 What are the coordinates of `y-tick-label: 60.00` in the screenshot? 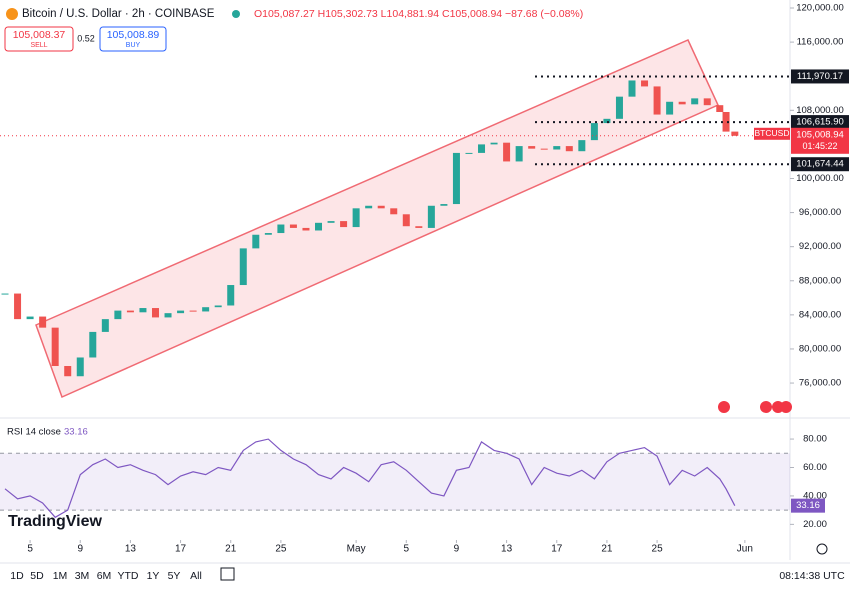 It's located at (815, 467).